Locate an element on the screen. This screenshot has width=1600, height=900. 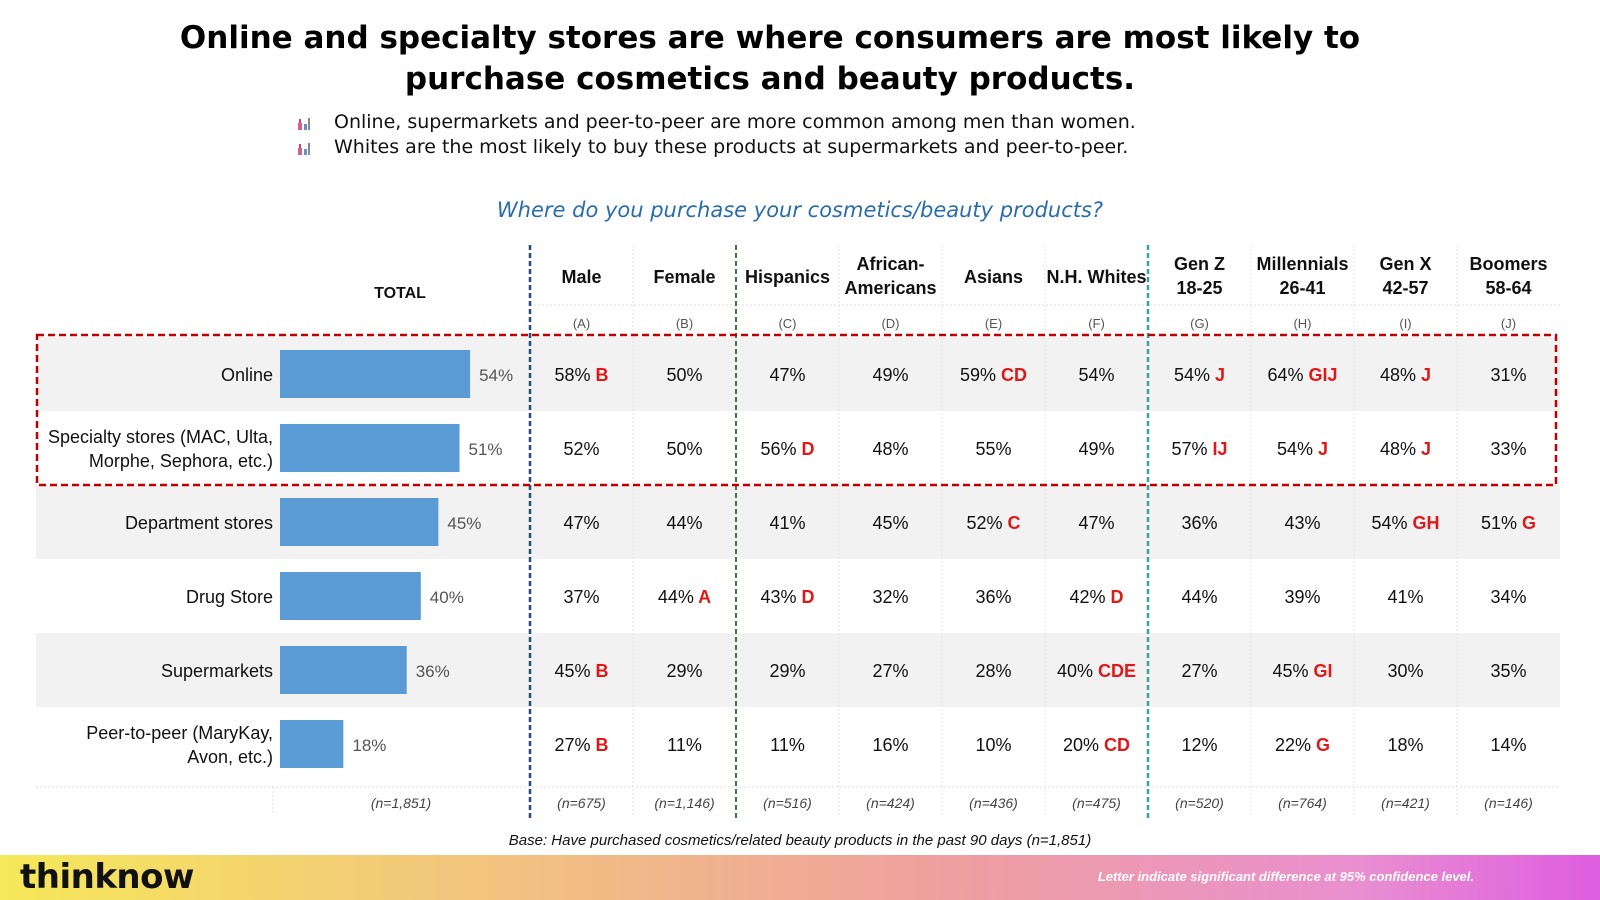
cell-value: 32% is located at coordinates (890, 597).